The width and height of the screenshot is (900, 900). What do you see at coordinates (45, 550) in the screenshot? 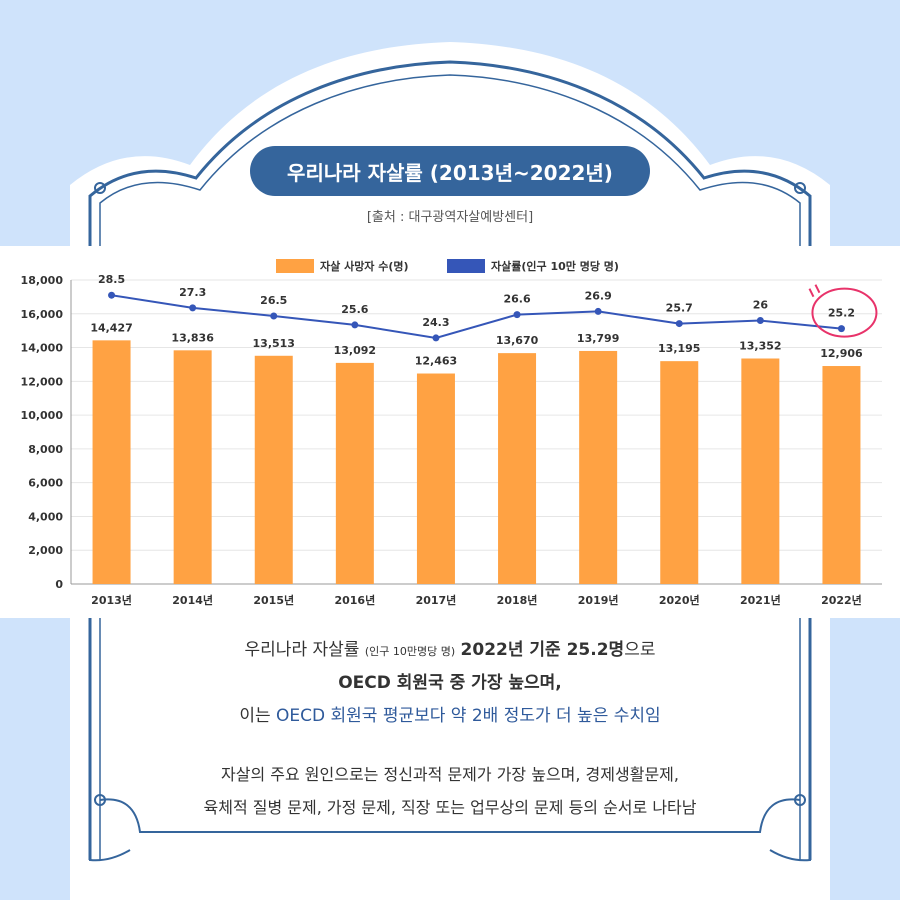
I see `y-tick-label: 2,000` at bounding box center [45, 550].